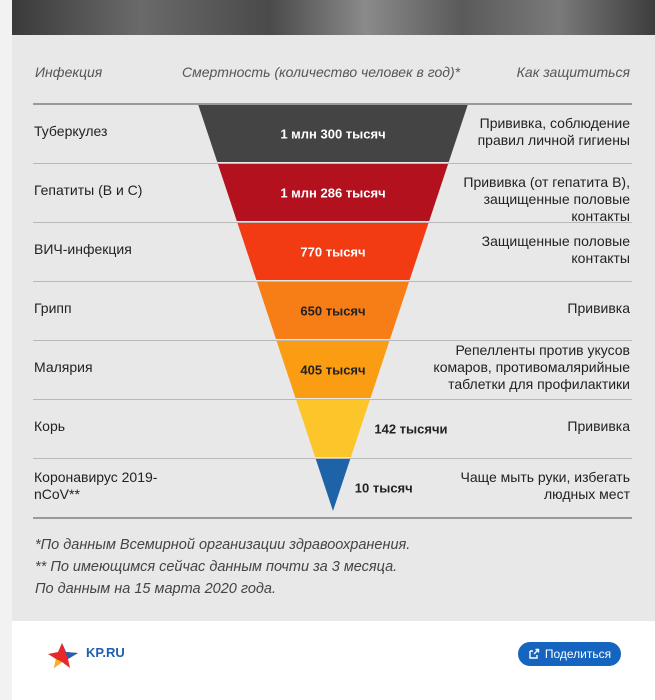  What do you see at coordinates (333, 17) in the screenshot?
I see `header-photo` at bounding box center [333, 17].